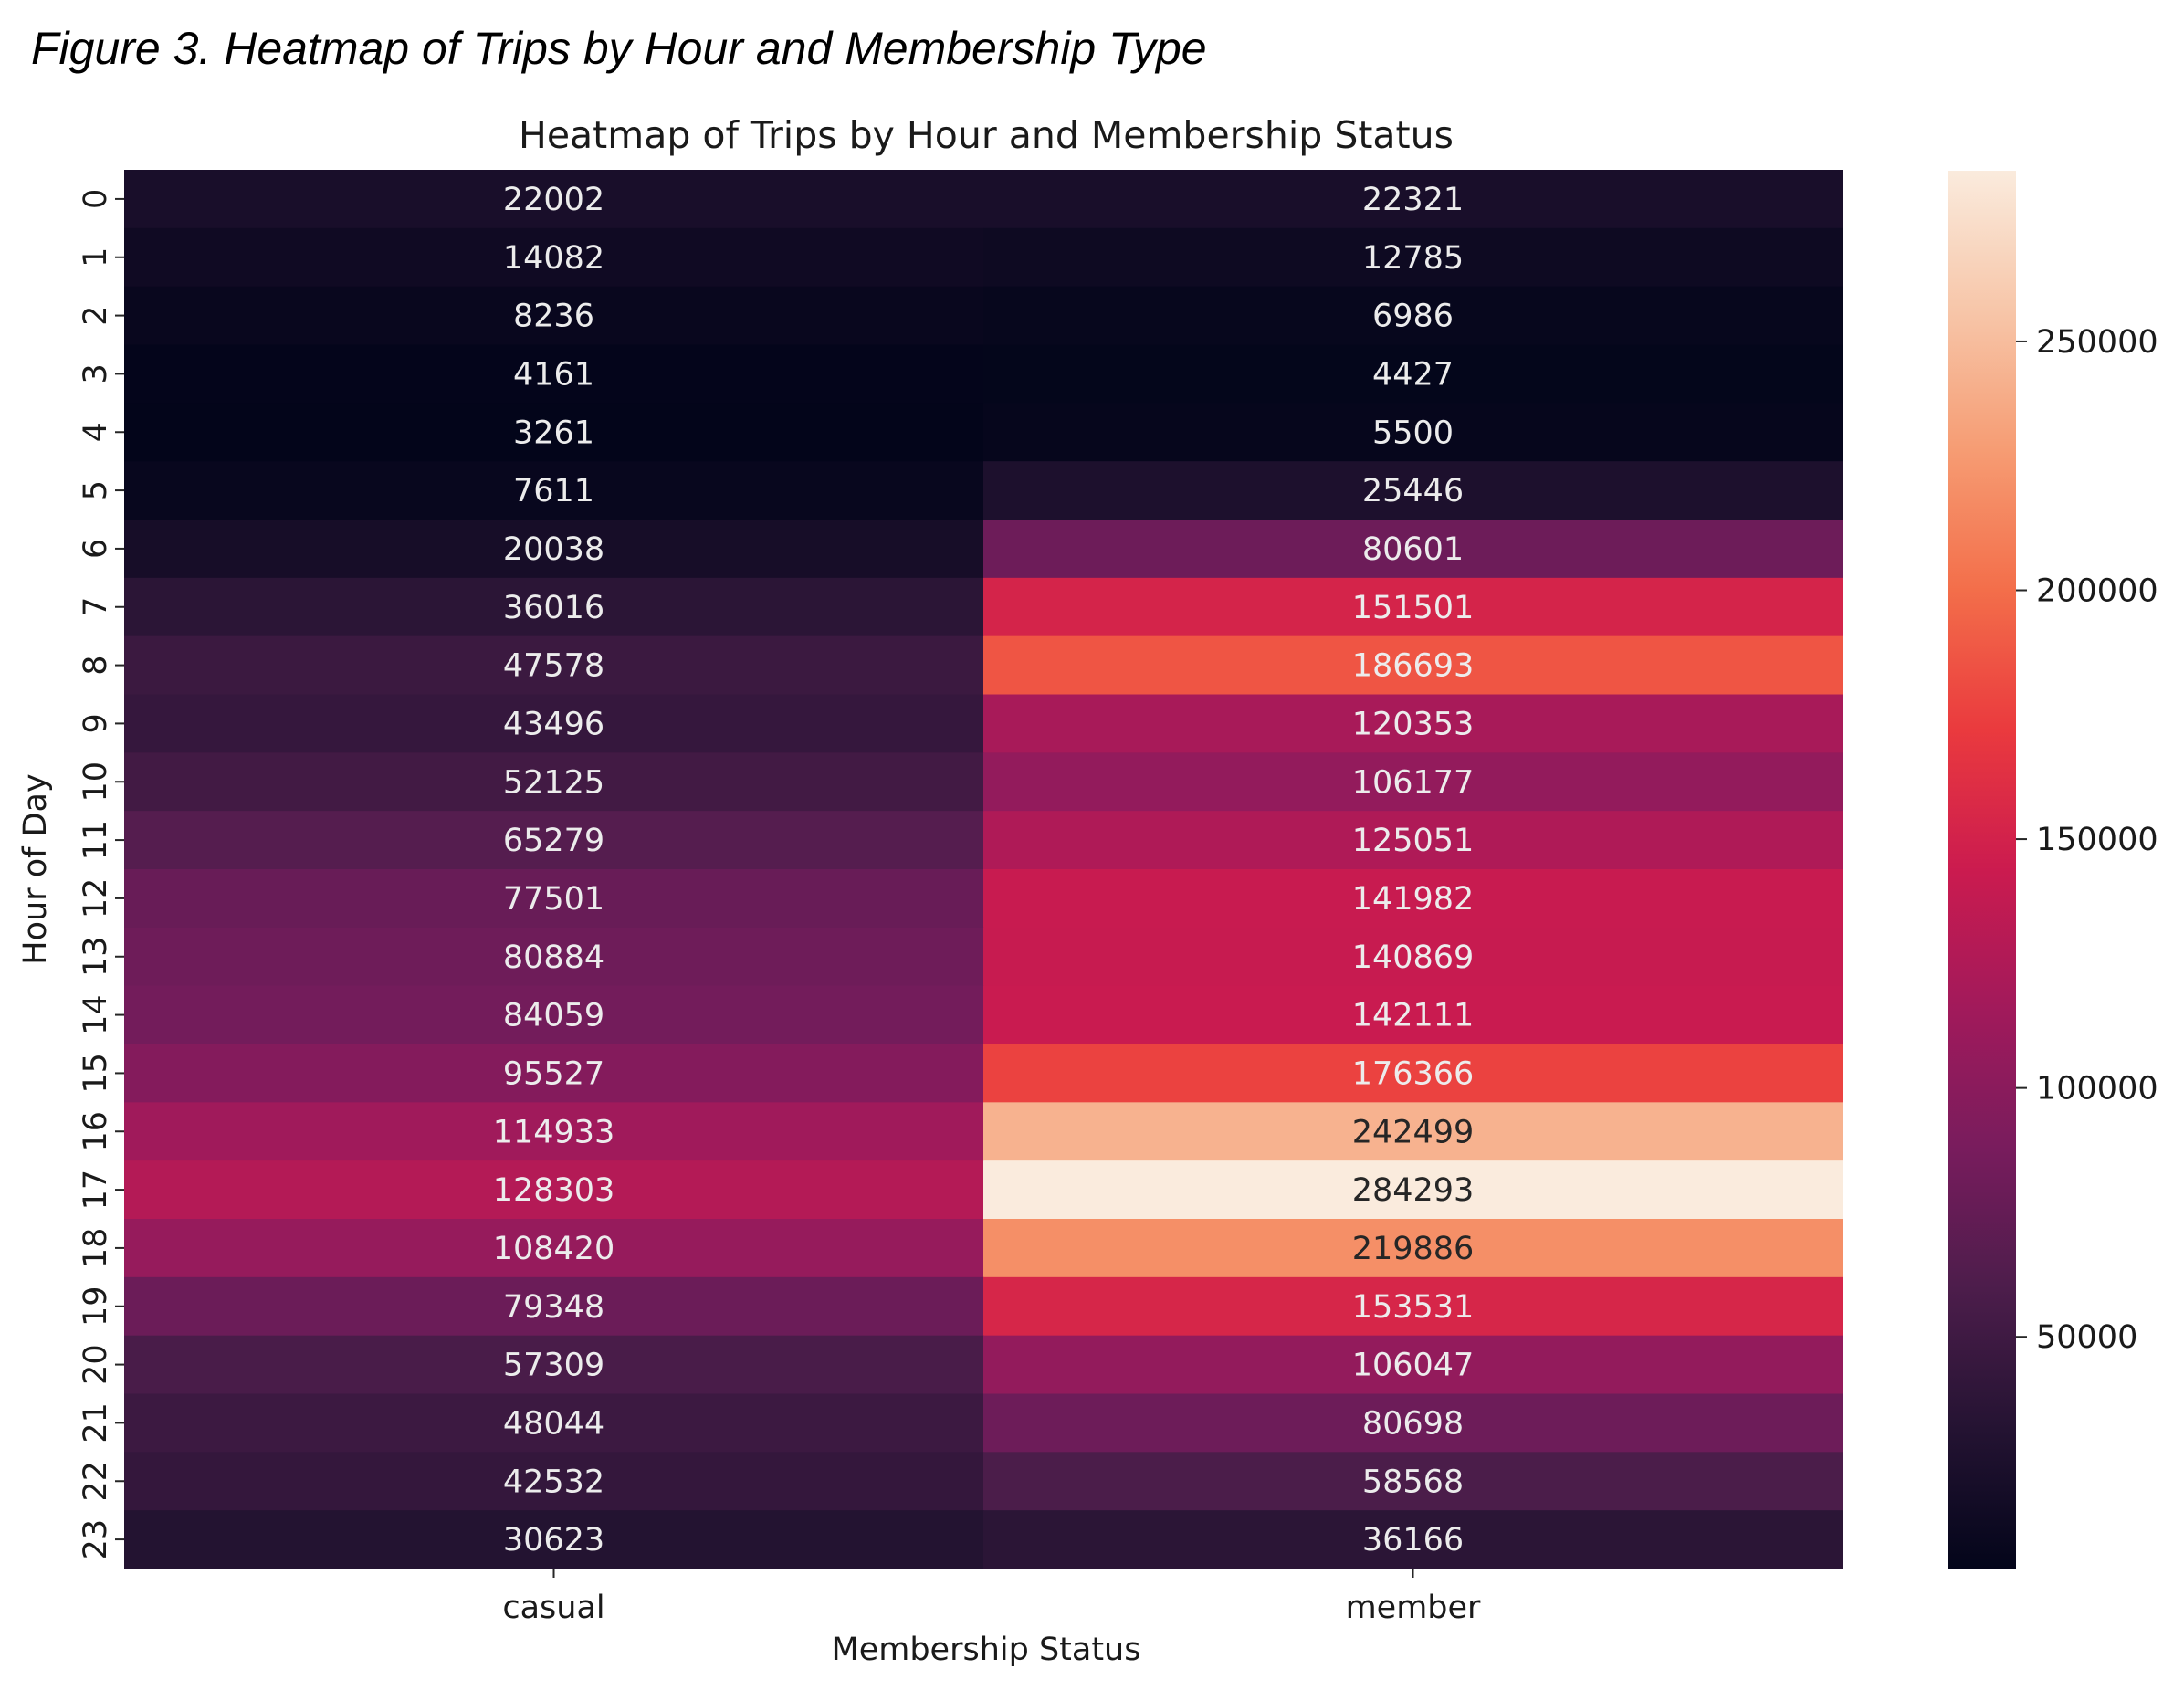 This screenshot has height=1690, width=2184. What do you see at coordinates (96, 549) in the screenshot?
I see `y-tick-label: 6` at bounding box center [96, 549].